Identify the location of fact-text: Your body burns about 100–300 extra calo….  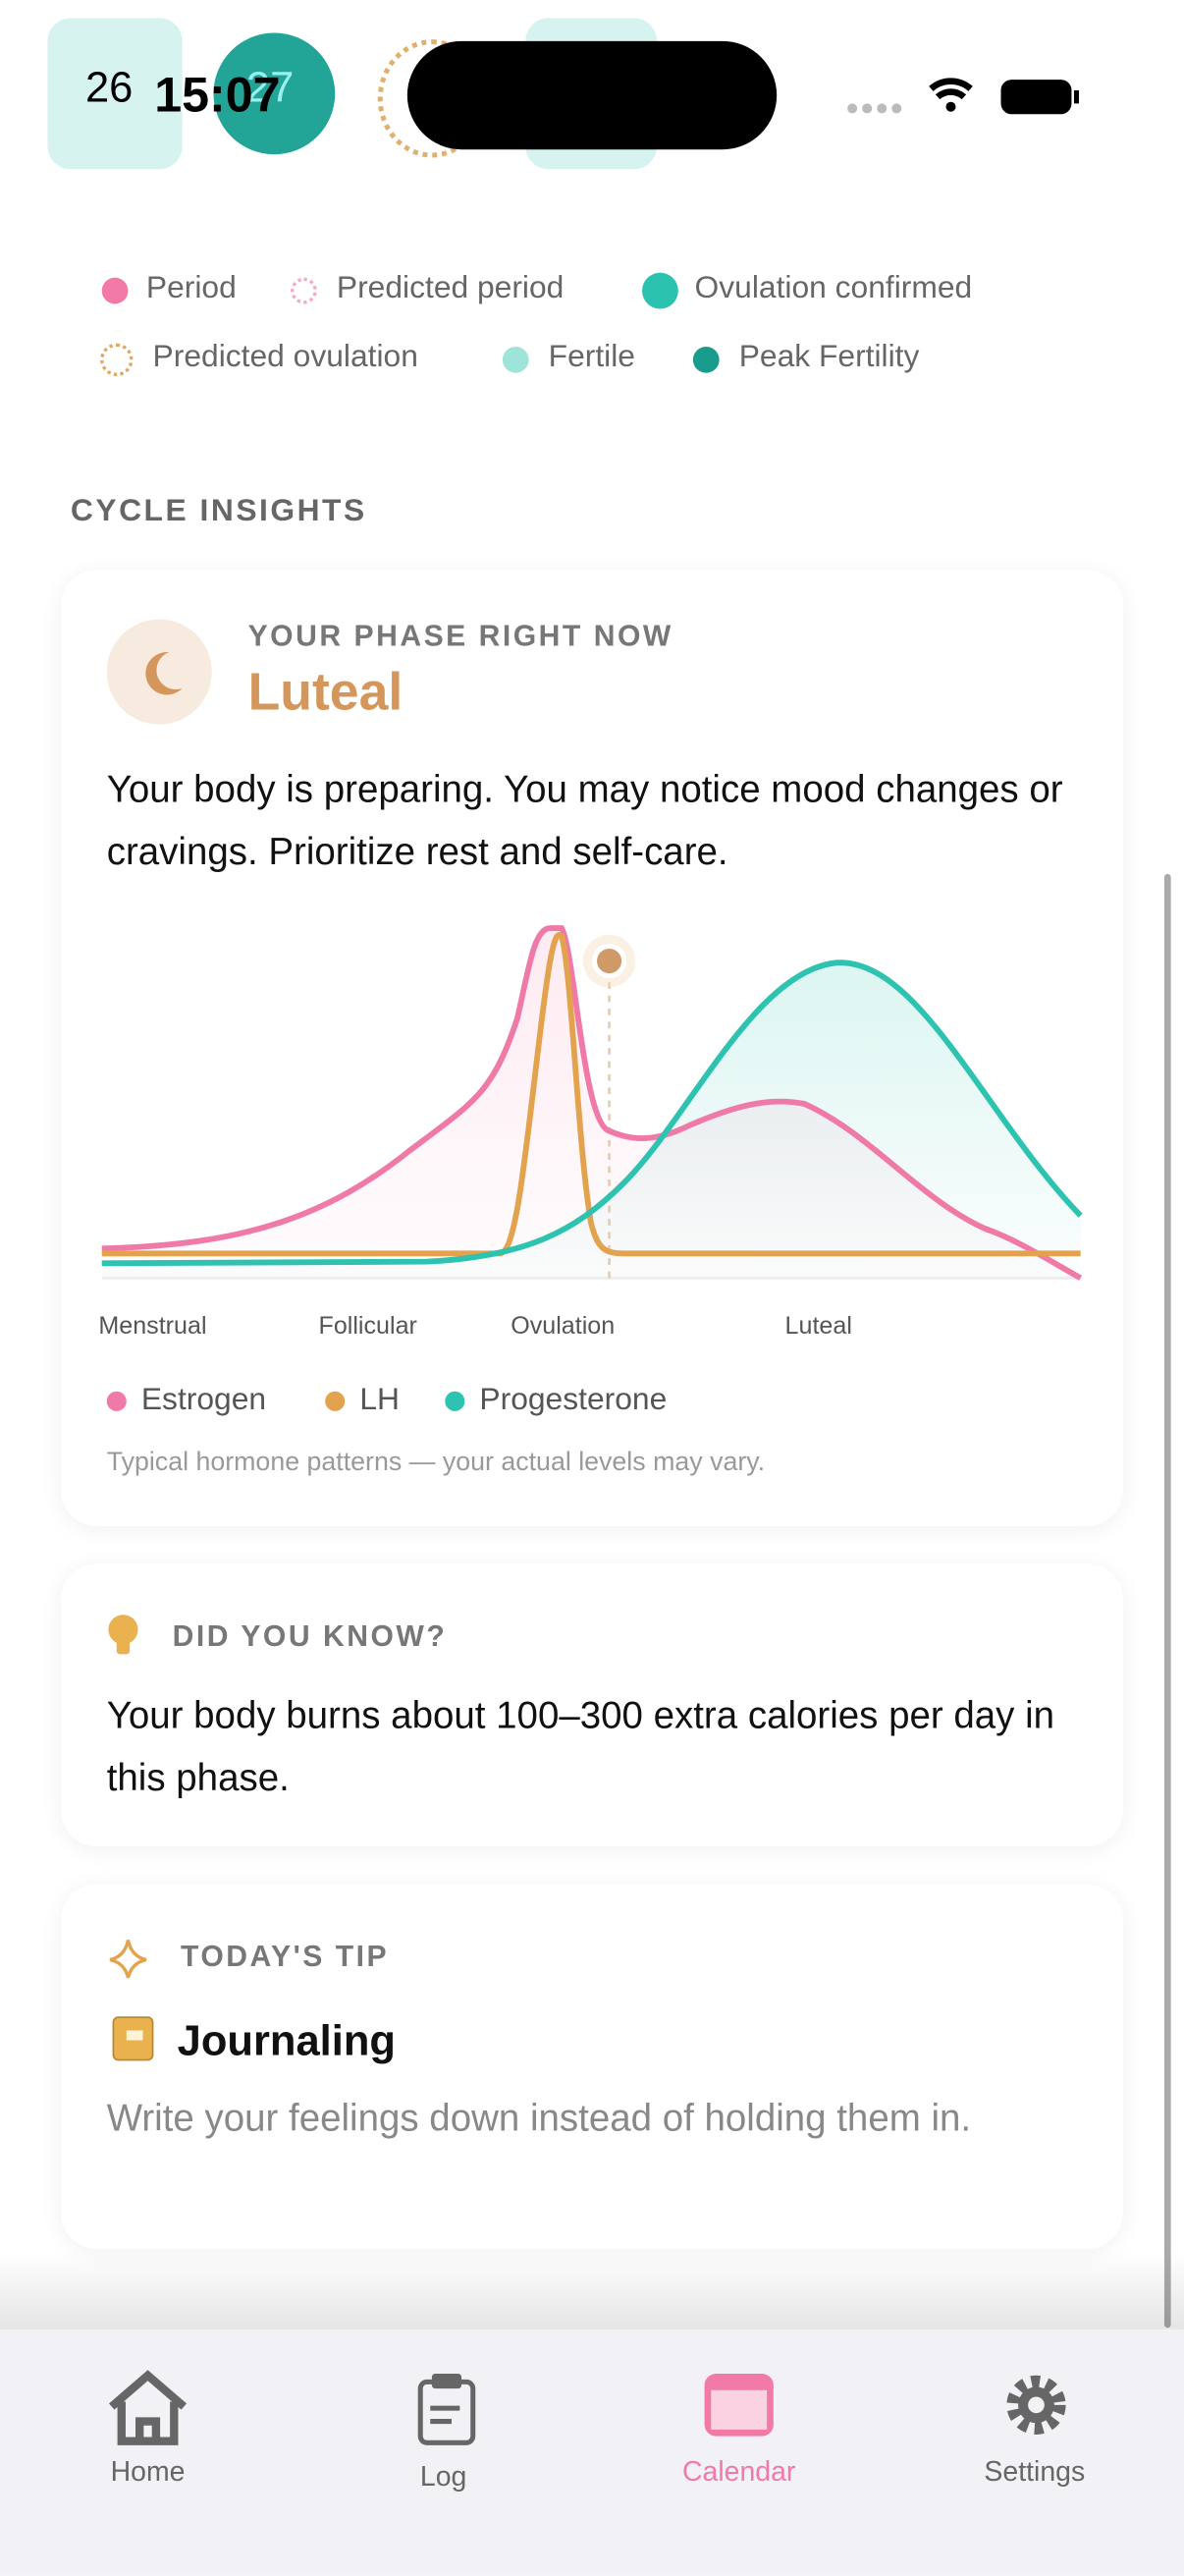
(580, 1746).